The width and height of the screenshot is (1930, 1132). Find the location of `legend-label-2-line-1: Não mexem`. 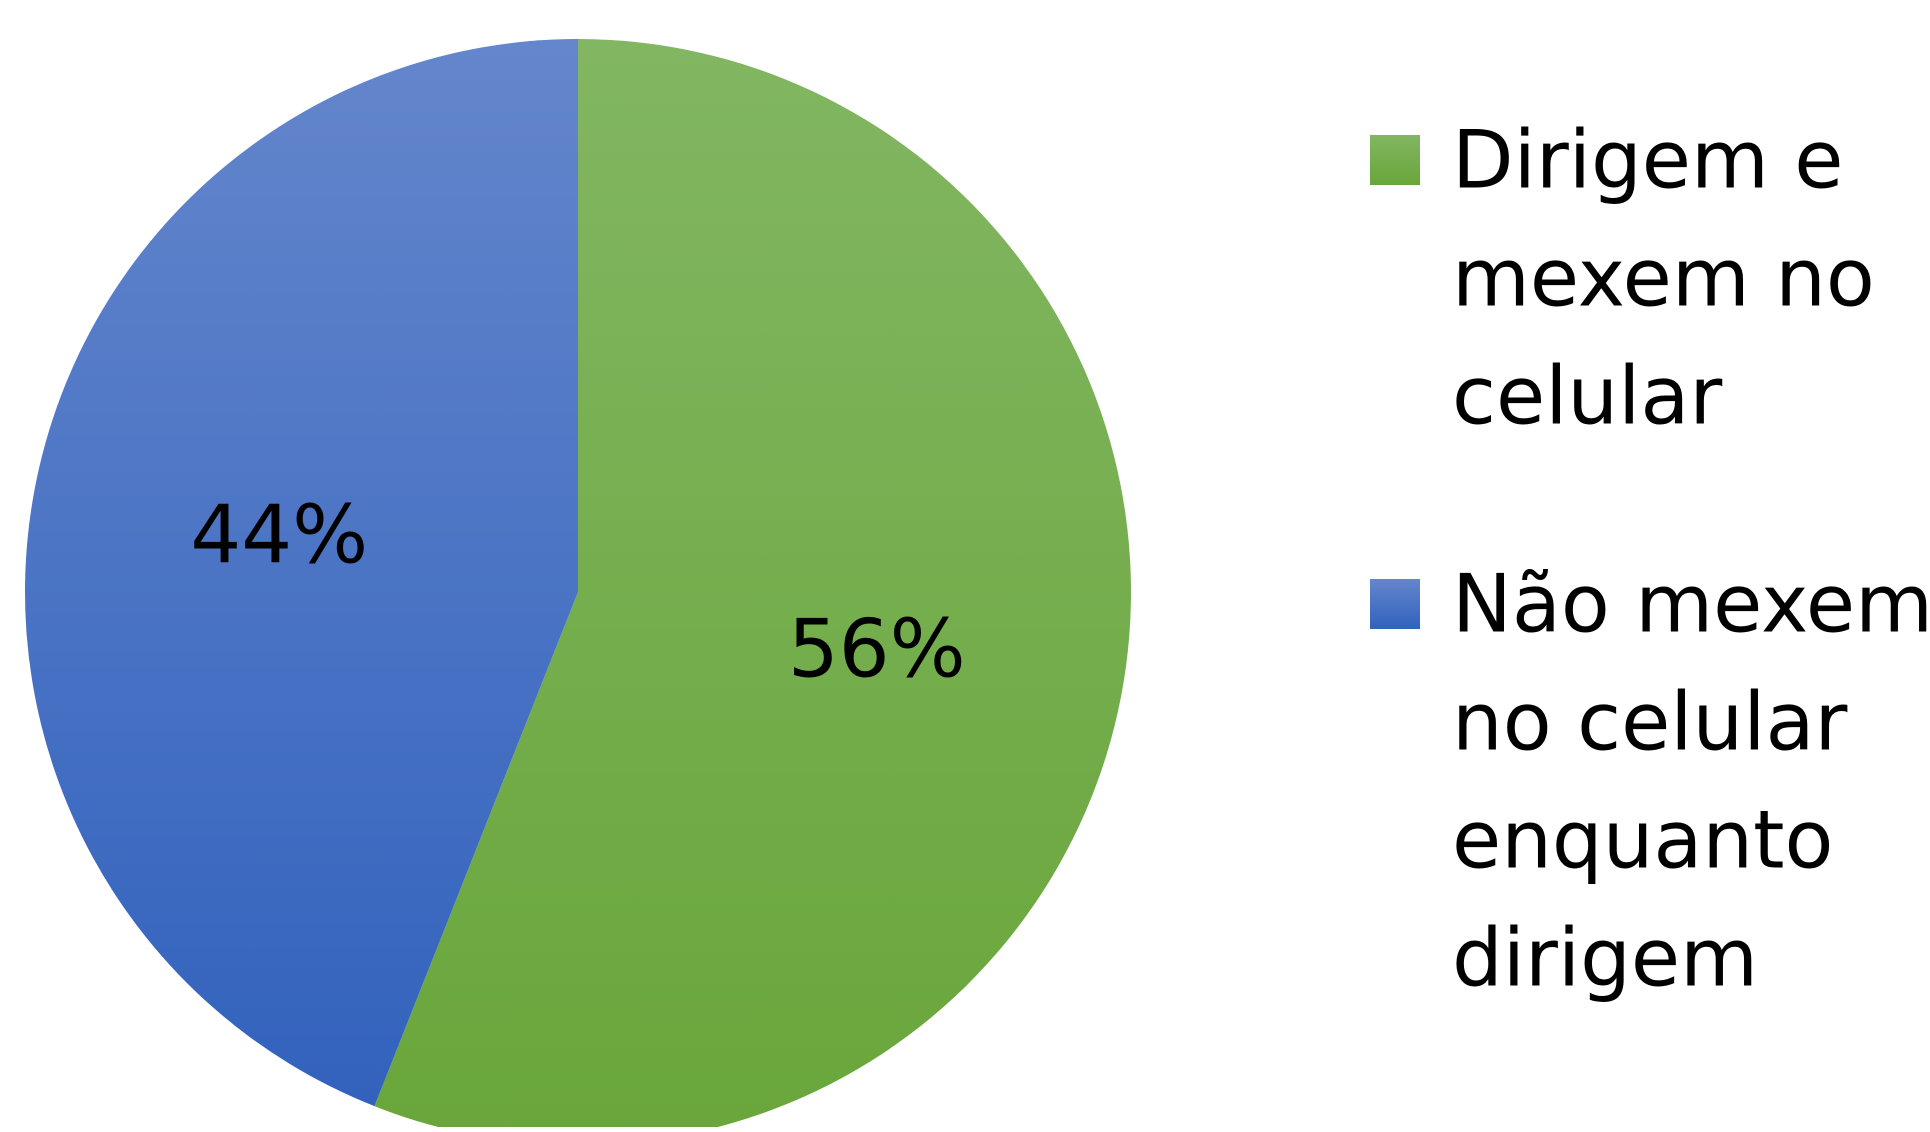

legend-label-2-line-1: Não mexem is located at coordinates (1691, 604).